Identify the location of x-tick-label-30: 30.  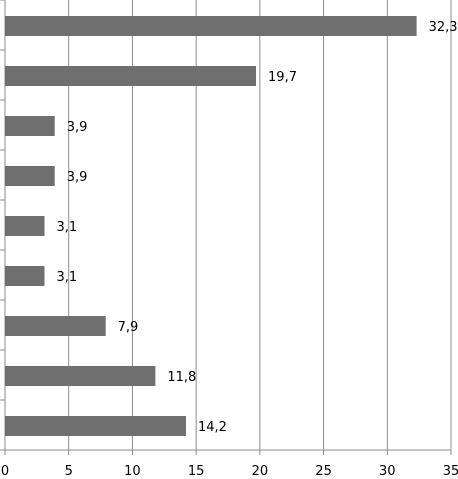
(387, 471).